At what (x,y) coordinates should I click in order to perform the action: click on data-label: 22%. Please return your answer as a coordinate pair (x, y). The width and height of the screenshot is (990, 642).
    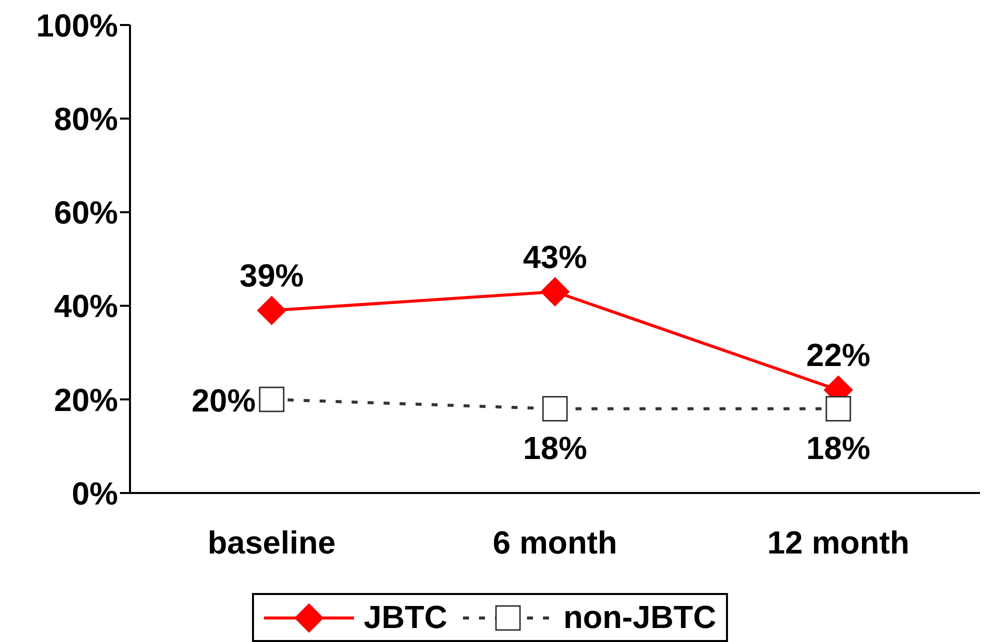
    Looking at the image, I should click on (838, 355).